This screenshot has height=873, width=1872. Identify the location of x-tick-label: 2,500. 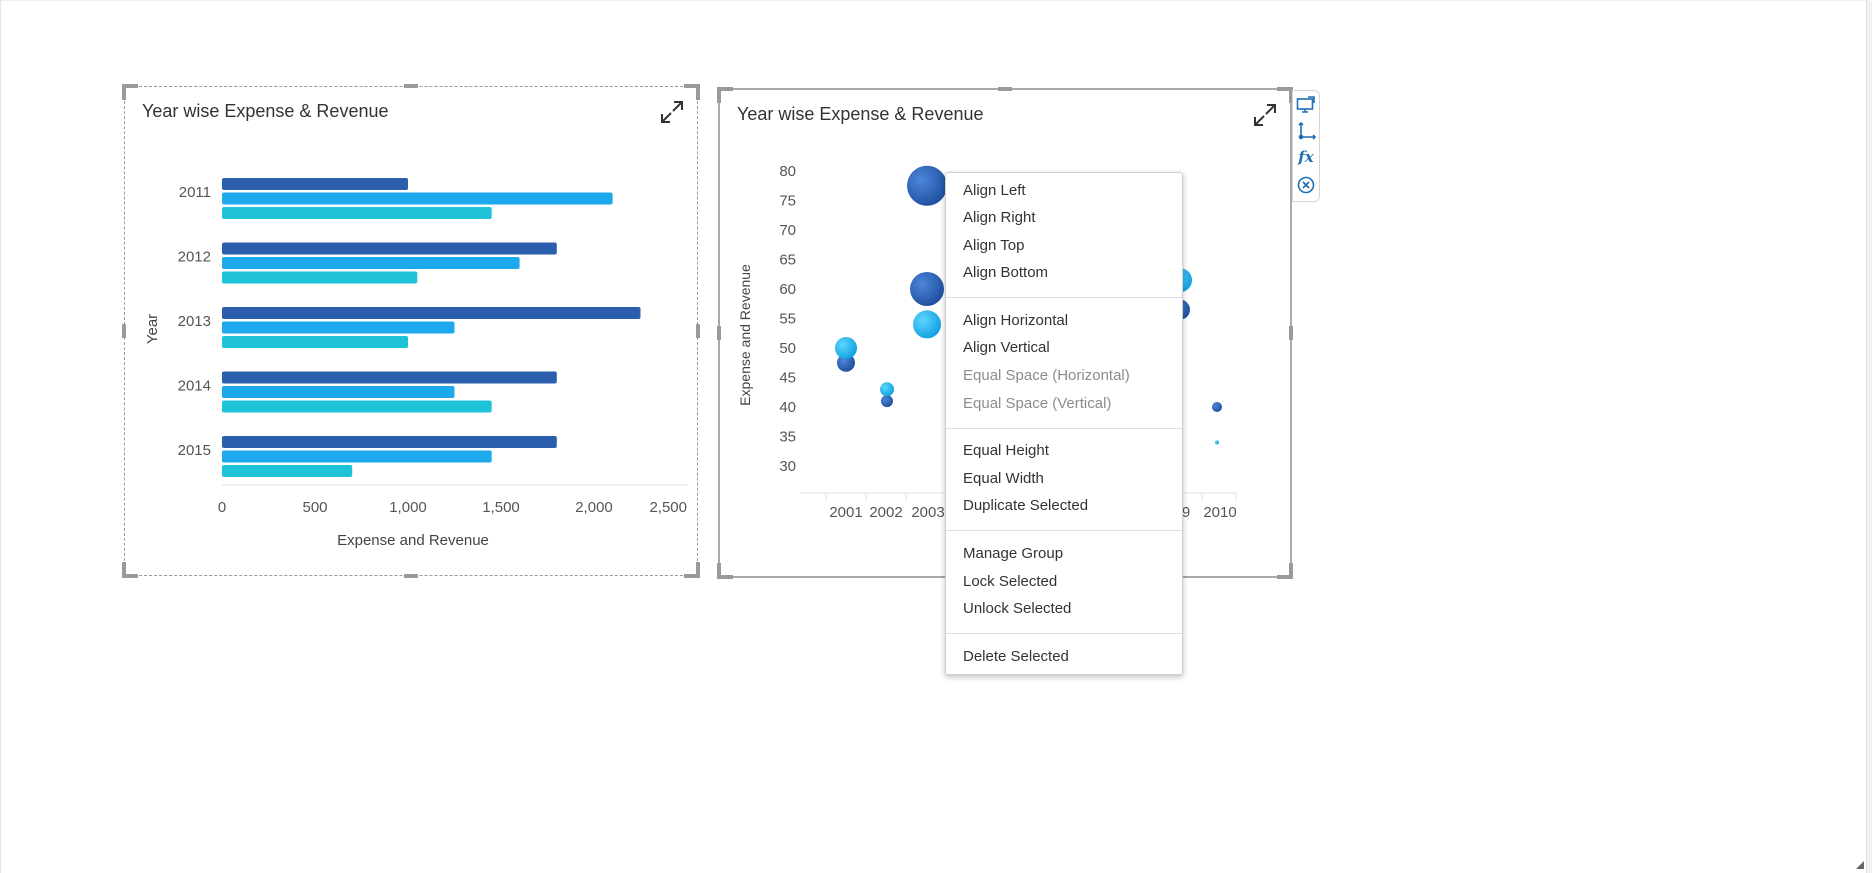
(668, 507).